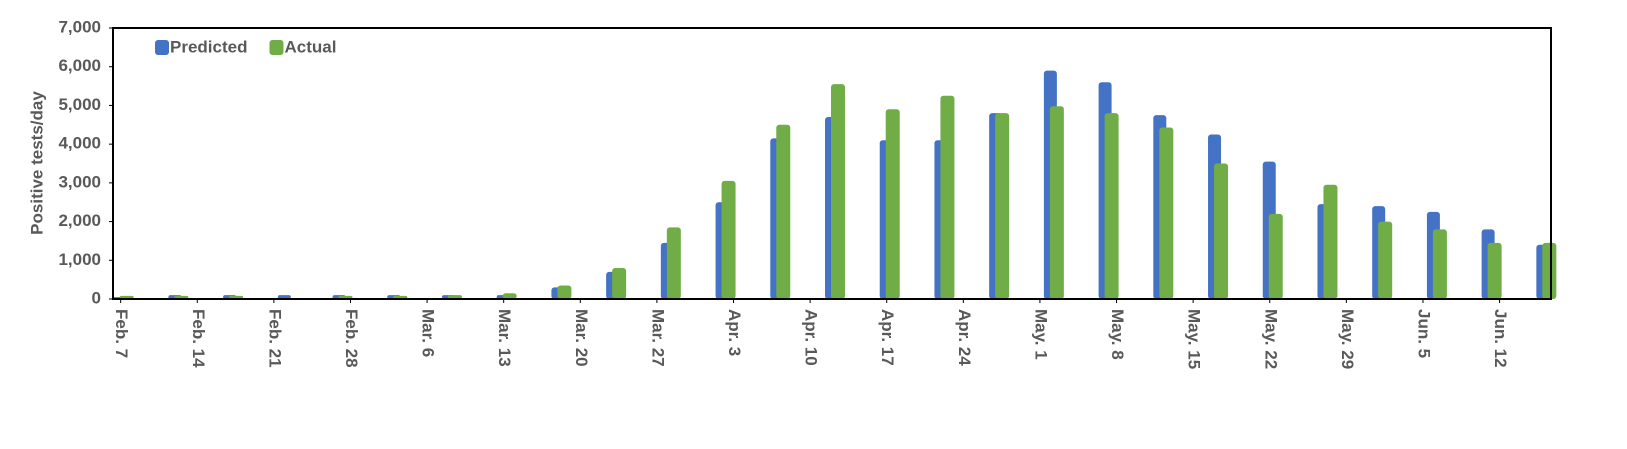  I want to click on x-tick-label: Jun. 12, so click(1500, 338).